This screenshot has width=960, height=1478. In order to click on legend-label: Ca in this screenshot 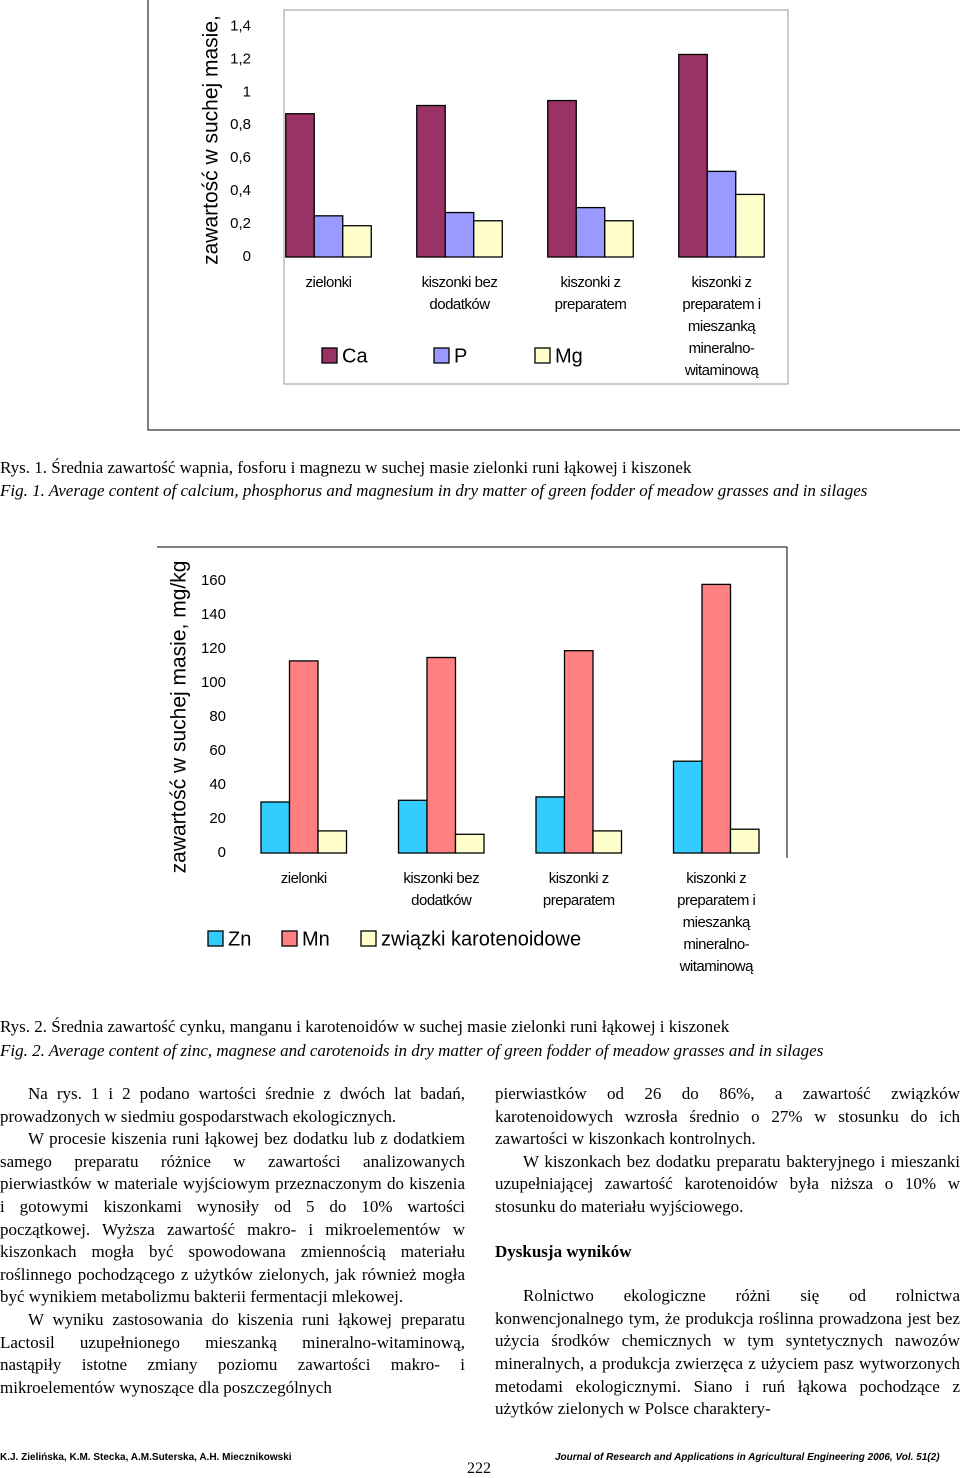, I will do `click(355, 356)`.